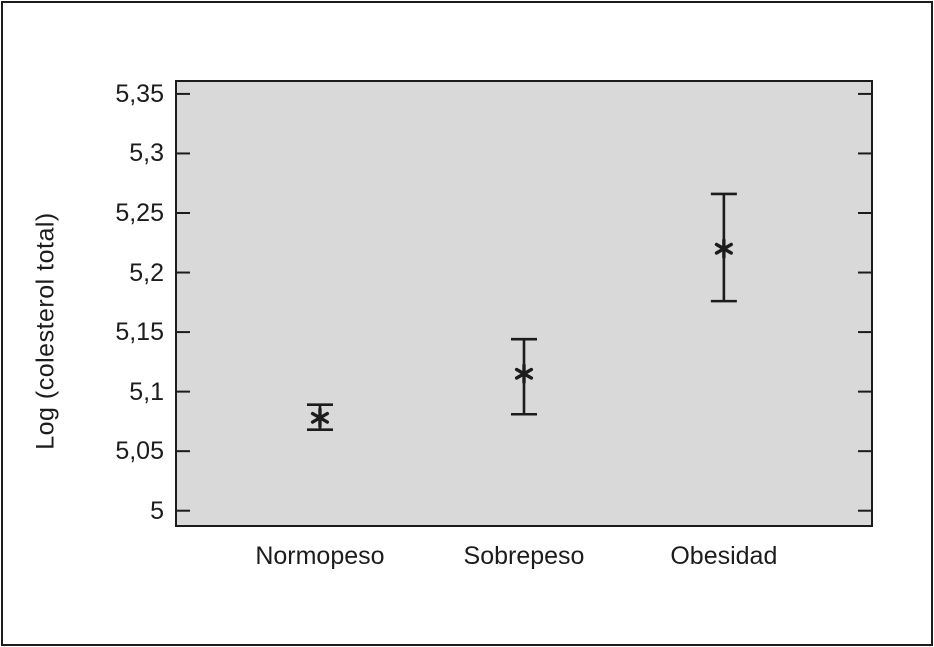 The image size is (934, 647). I want to click on errorbar-normopeso, so click(319, 417).